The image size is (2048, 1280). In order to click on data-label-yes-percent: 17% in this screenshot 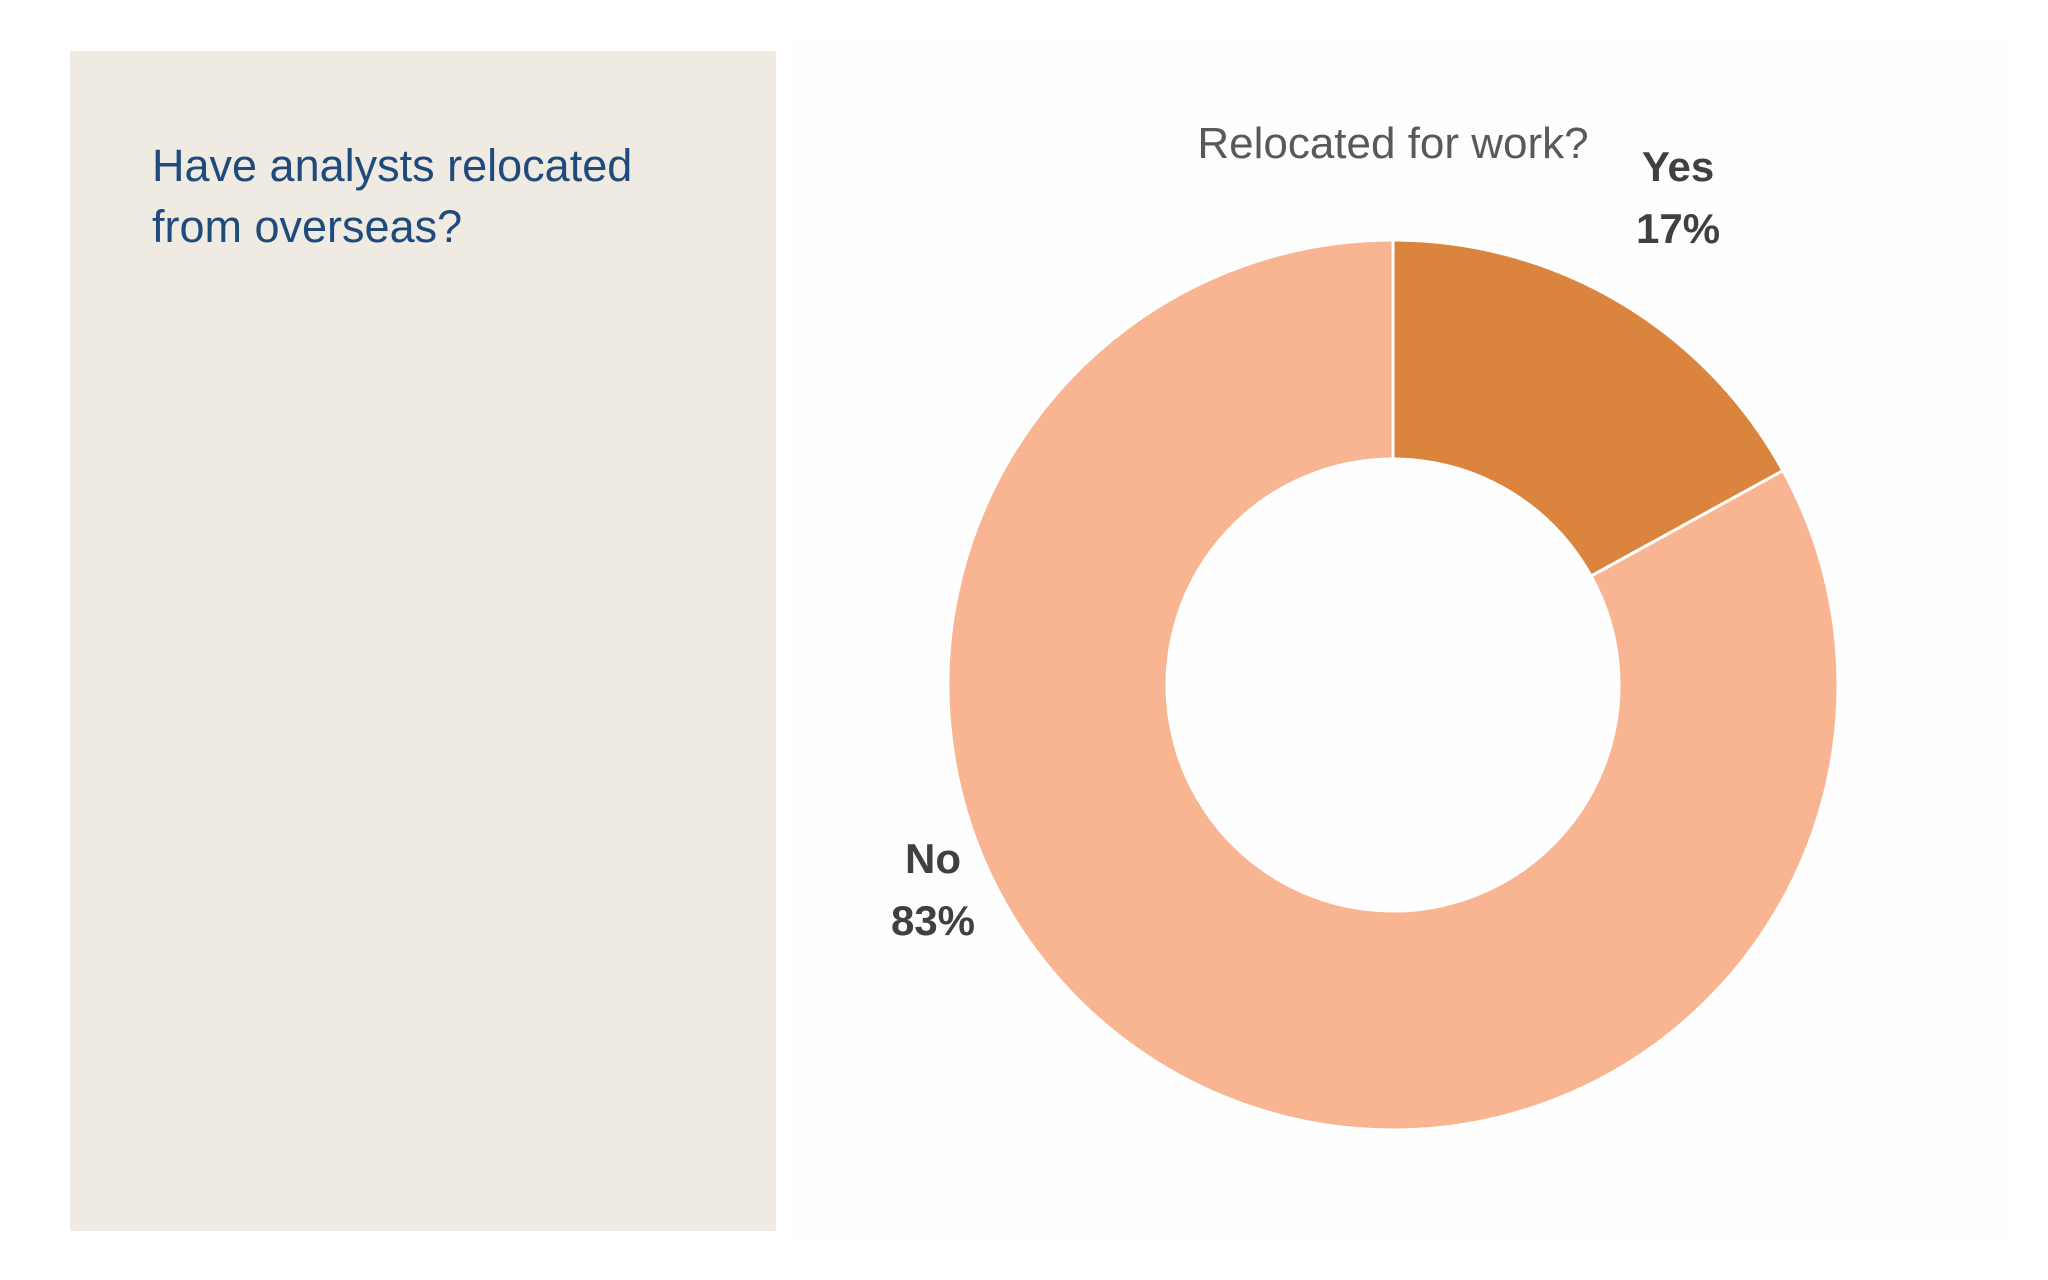, I will do `click(1678, 228)`.